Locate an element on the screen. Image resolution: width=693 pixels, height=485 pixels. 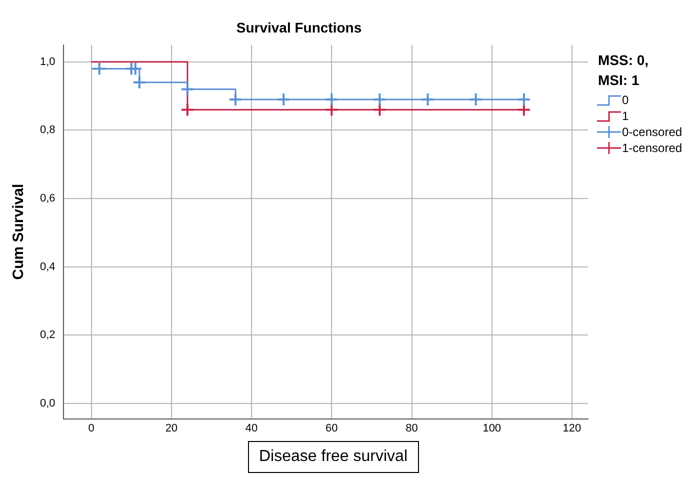
x-tick-label: 20 is located at coordinates (171, 428).